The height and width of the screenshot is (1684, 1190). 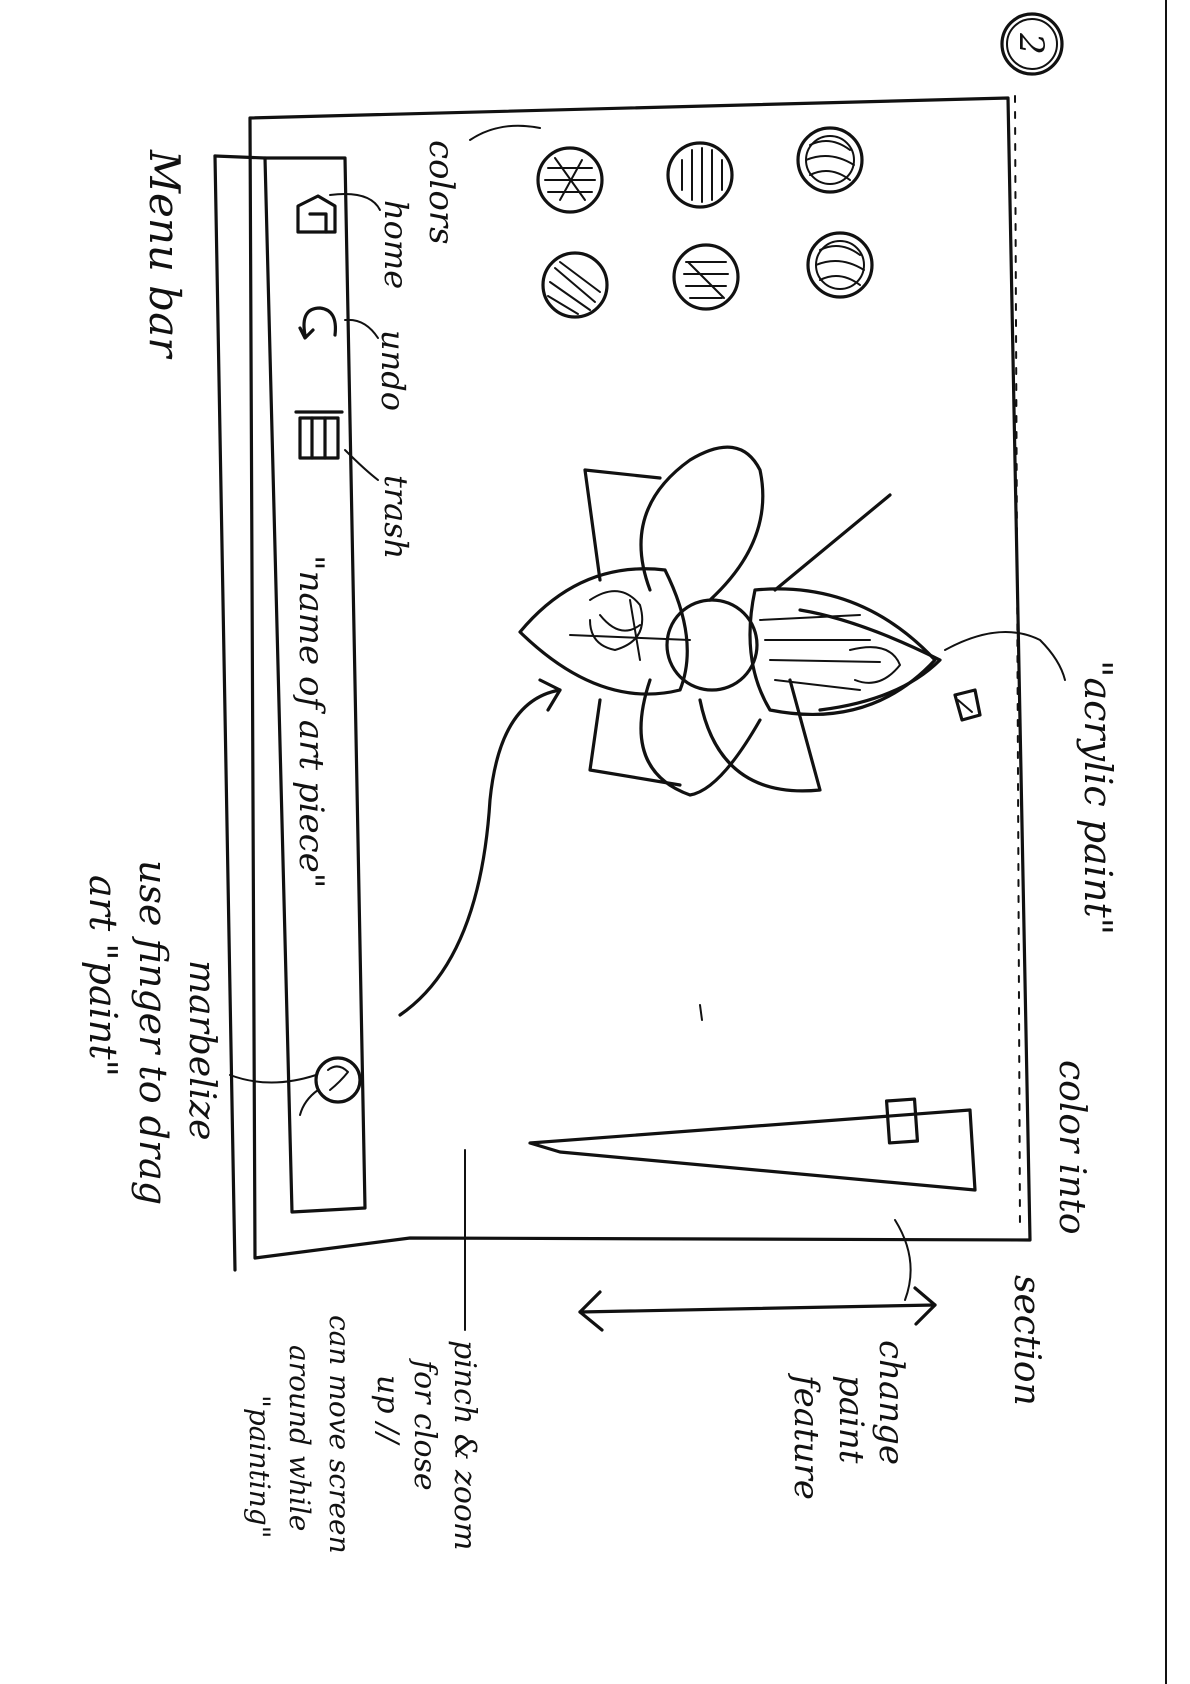 I want to click on pinch-line-5: around while, so click(x=299, y=1438).